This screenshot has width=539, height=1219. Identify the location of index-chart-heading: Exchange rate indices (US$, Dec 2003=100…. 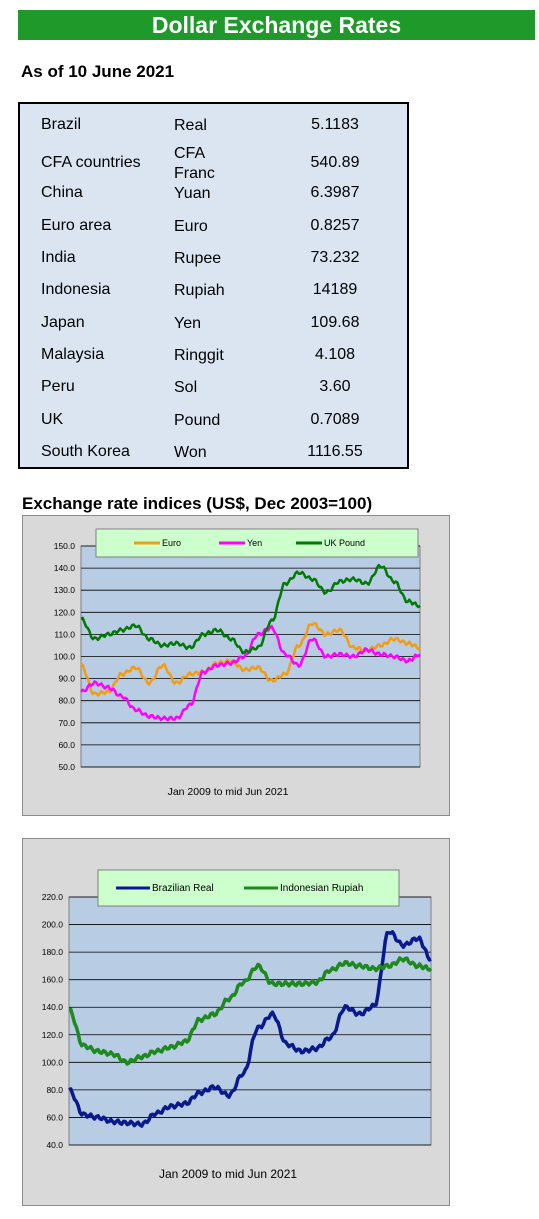
(197, 503).